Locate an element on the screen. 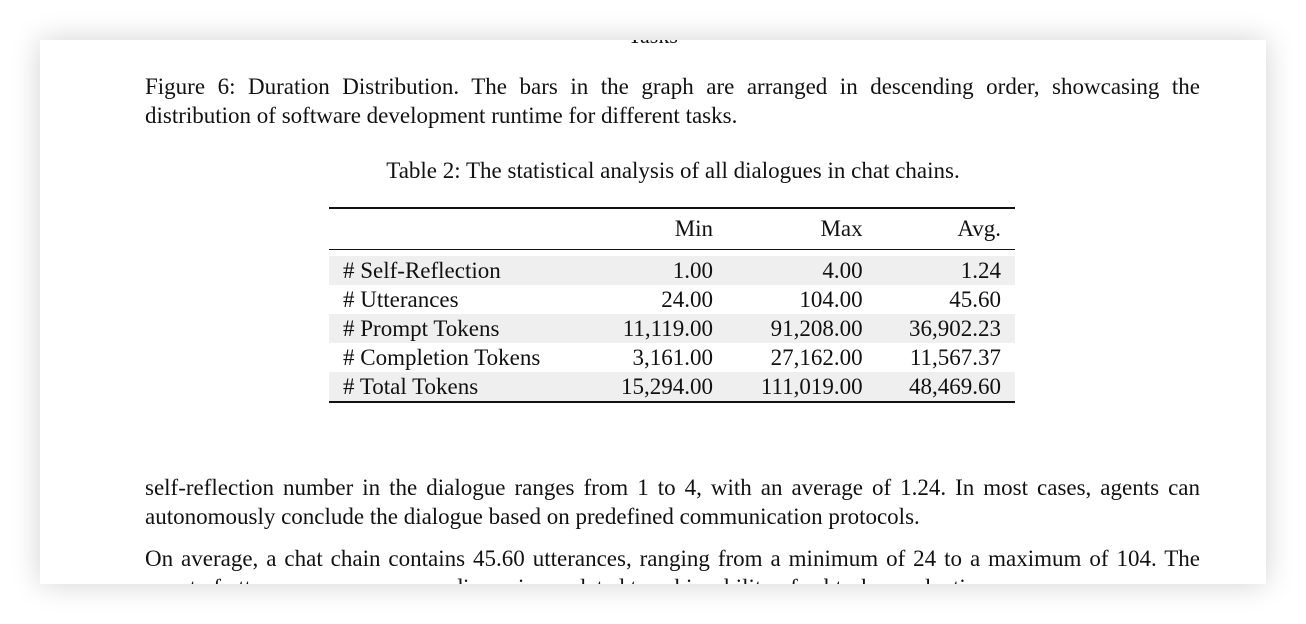 The image size is (1306, 624). cell-min: 1.00 is located at coordinates (658, 270).